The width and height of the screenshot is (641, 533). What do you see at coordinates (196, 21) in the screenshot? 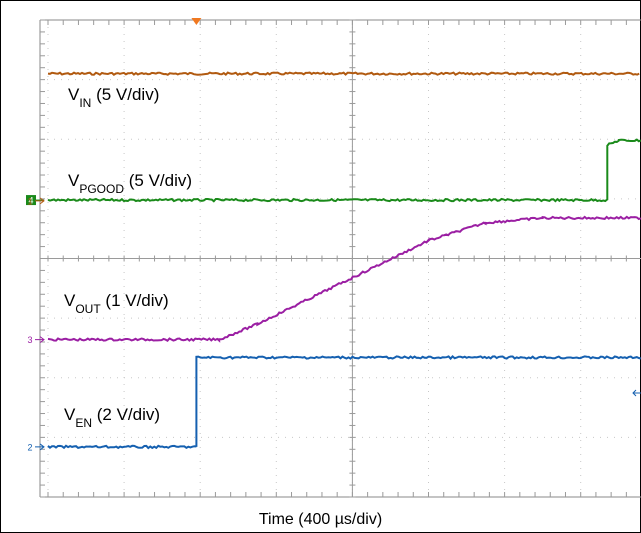
I see `trigger-position-marker` at bounding box center [196, 21].